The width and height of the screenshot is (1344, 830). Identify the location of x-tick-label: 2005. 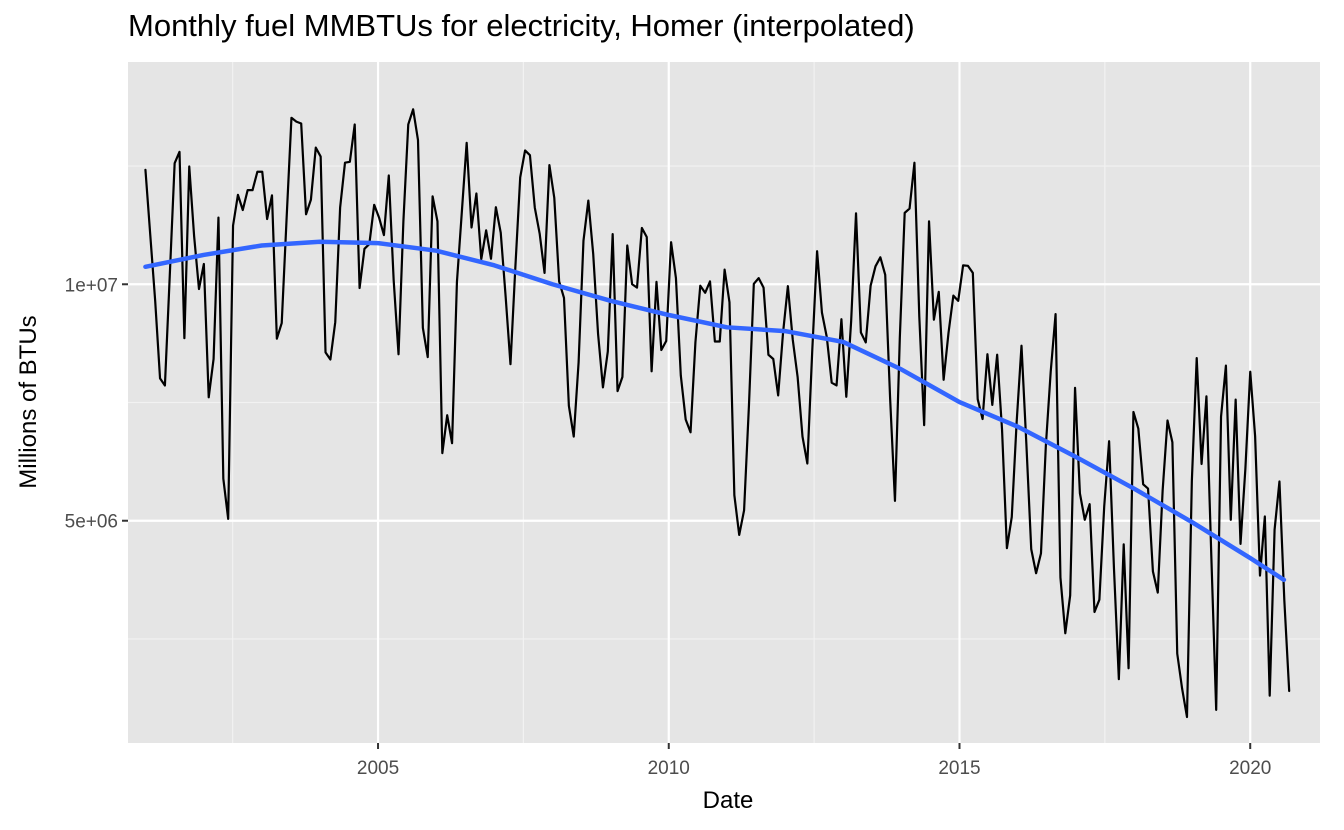
(378, 768).